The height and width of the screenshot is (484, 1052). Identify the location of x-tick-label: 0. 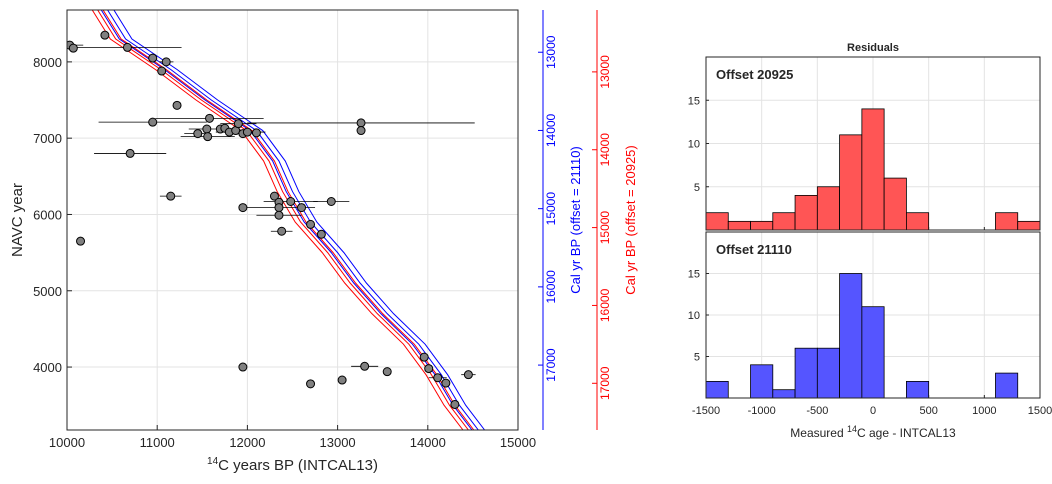
(873, 411).